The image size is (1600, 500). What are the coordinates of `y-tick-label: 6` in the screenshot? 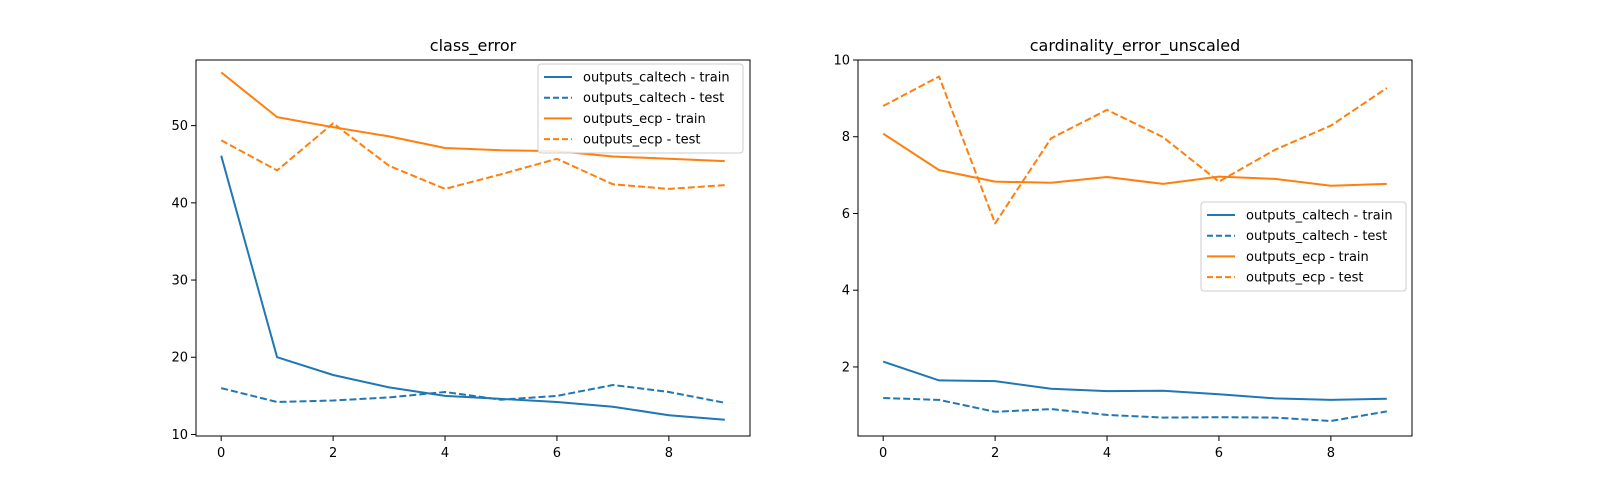 It's located at (846, 214).